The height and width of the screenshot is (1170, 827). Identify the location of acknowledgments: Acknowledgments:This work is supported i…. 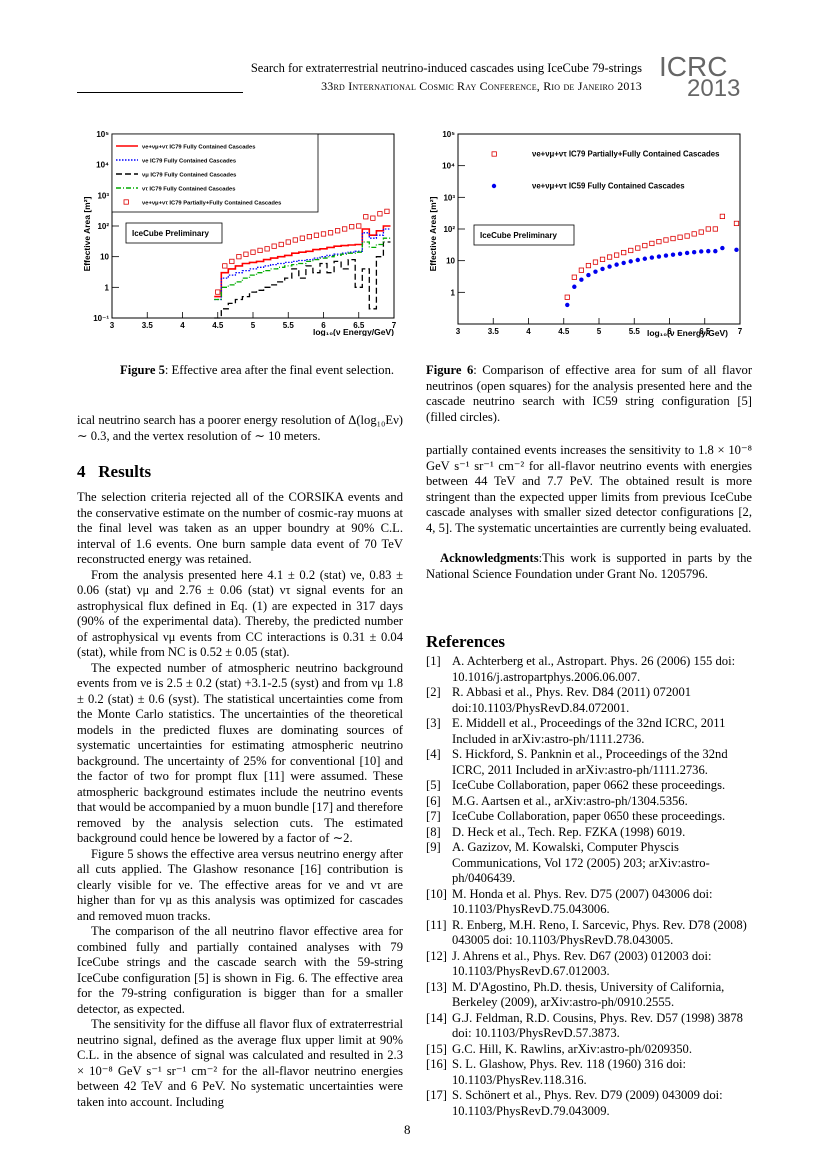
(589, 566).